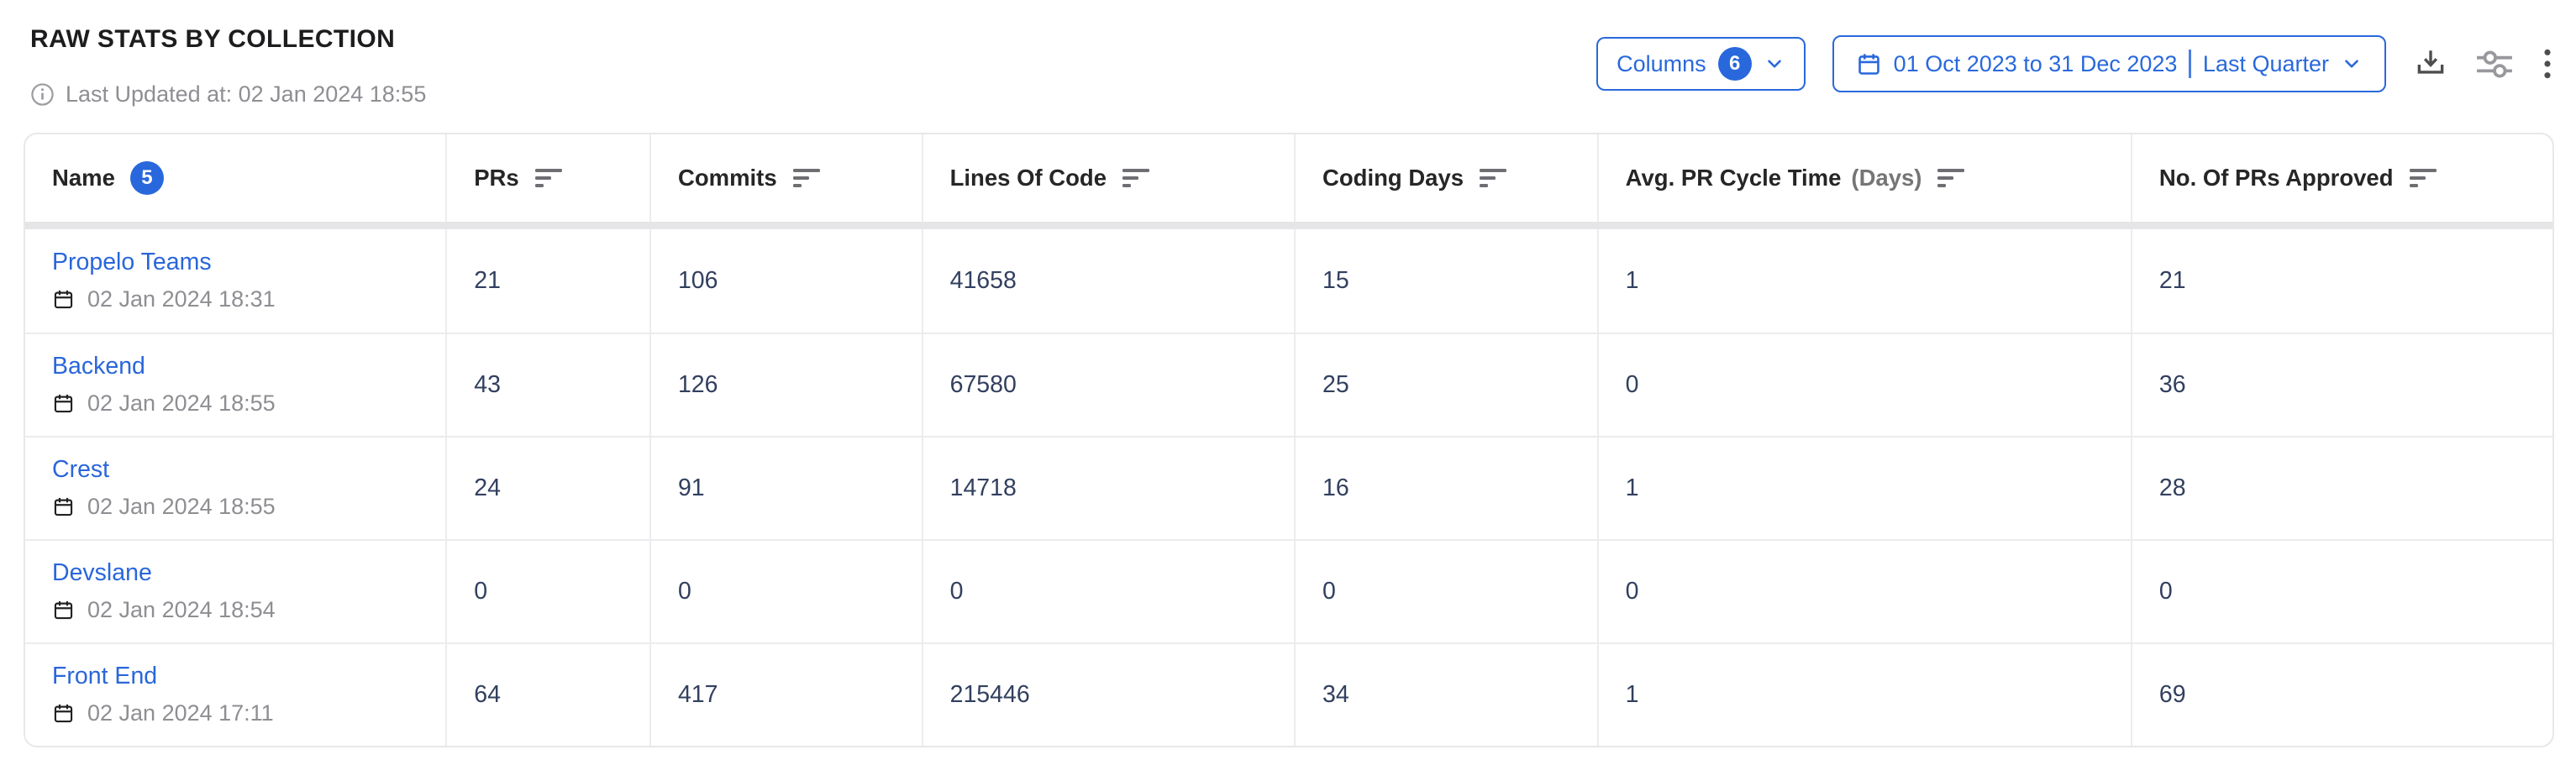 This screenshot has width=2576, height=781. Describe the element at coordinates (42, 94) in the screenshot. I see `info-icon` at that location.